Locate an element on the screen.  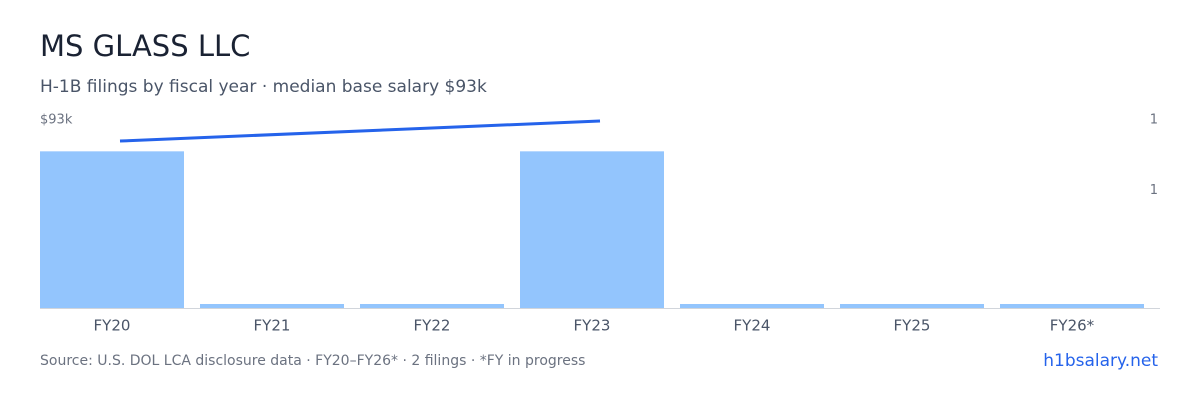
x-tick-label: FY20 is located at coordinates (112, 326).